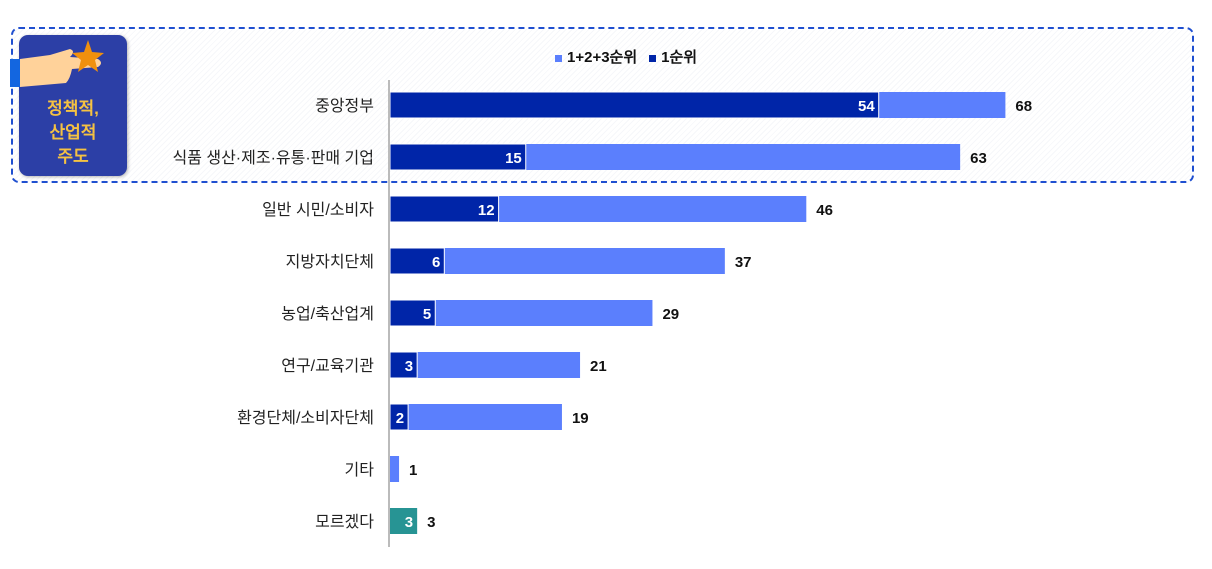 This screenshot has height=569, width=1212. Describe the element at coordinates (344, 522) in the screenshot. I see `category-label: 모르겠다` at that location.